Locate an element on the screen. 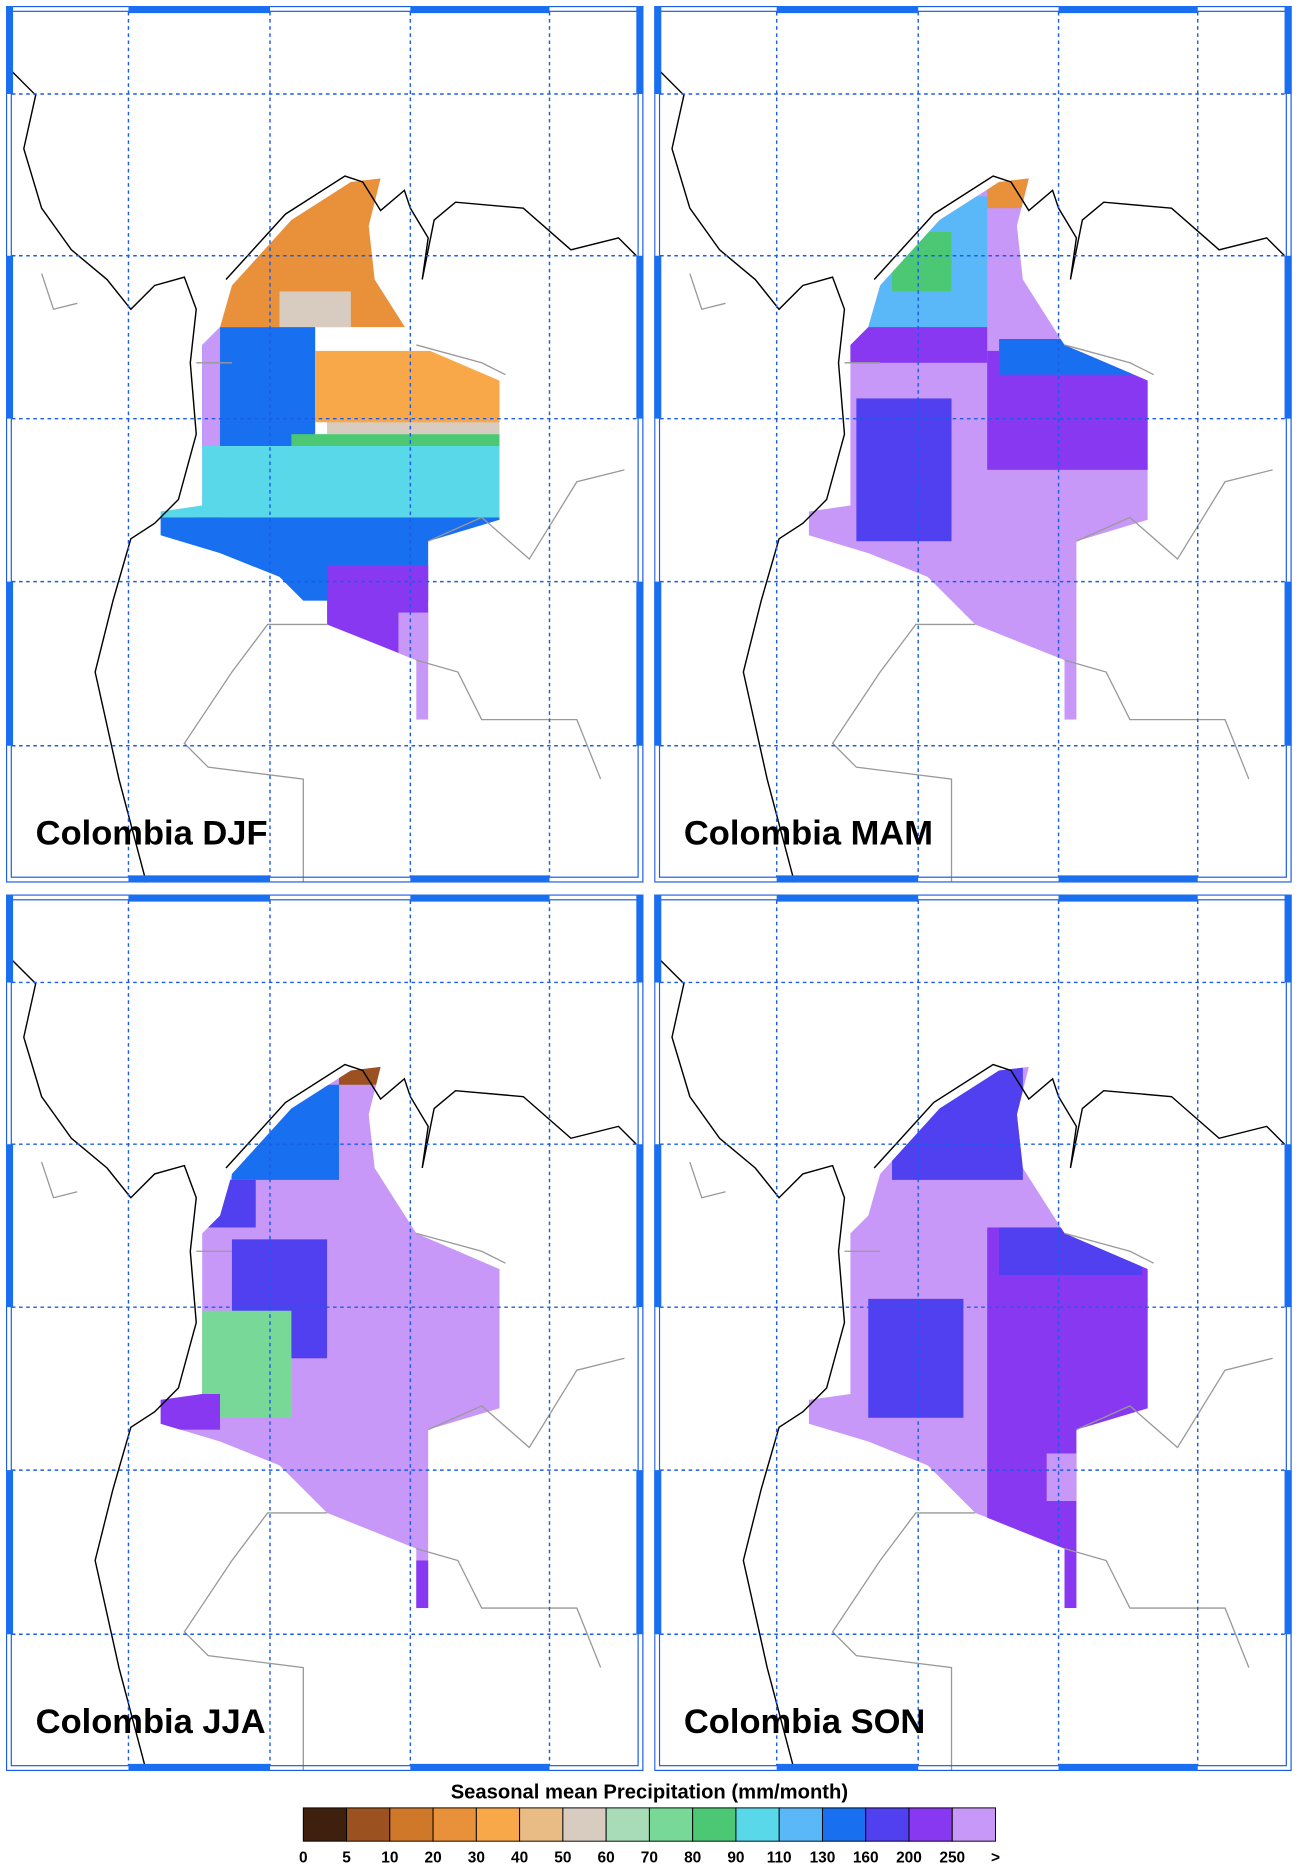  colorbar-label: 10 is located at coordinates (389, 1857).